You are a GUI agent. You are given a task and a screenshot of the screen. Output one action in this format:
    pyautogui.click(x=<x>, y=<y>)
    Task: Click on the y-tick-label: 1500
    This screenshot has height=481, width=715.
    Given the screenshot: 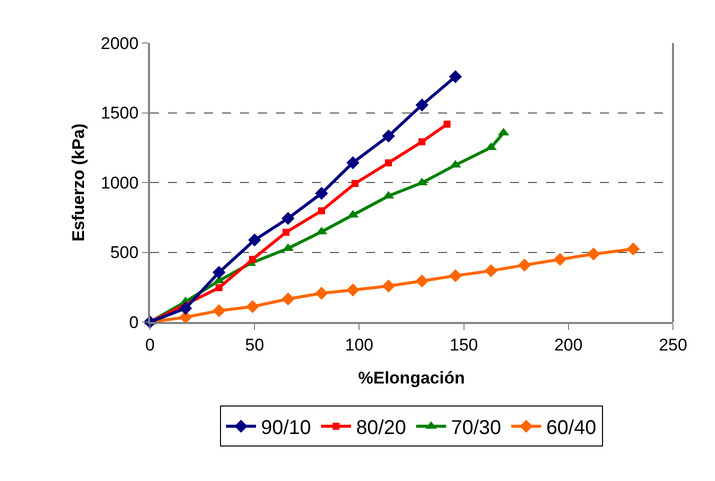 What is the action you would take?
    pyautogui.click(x=119, y=113)
    